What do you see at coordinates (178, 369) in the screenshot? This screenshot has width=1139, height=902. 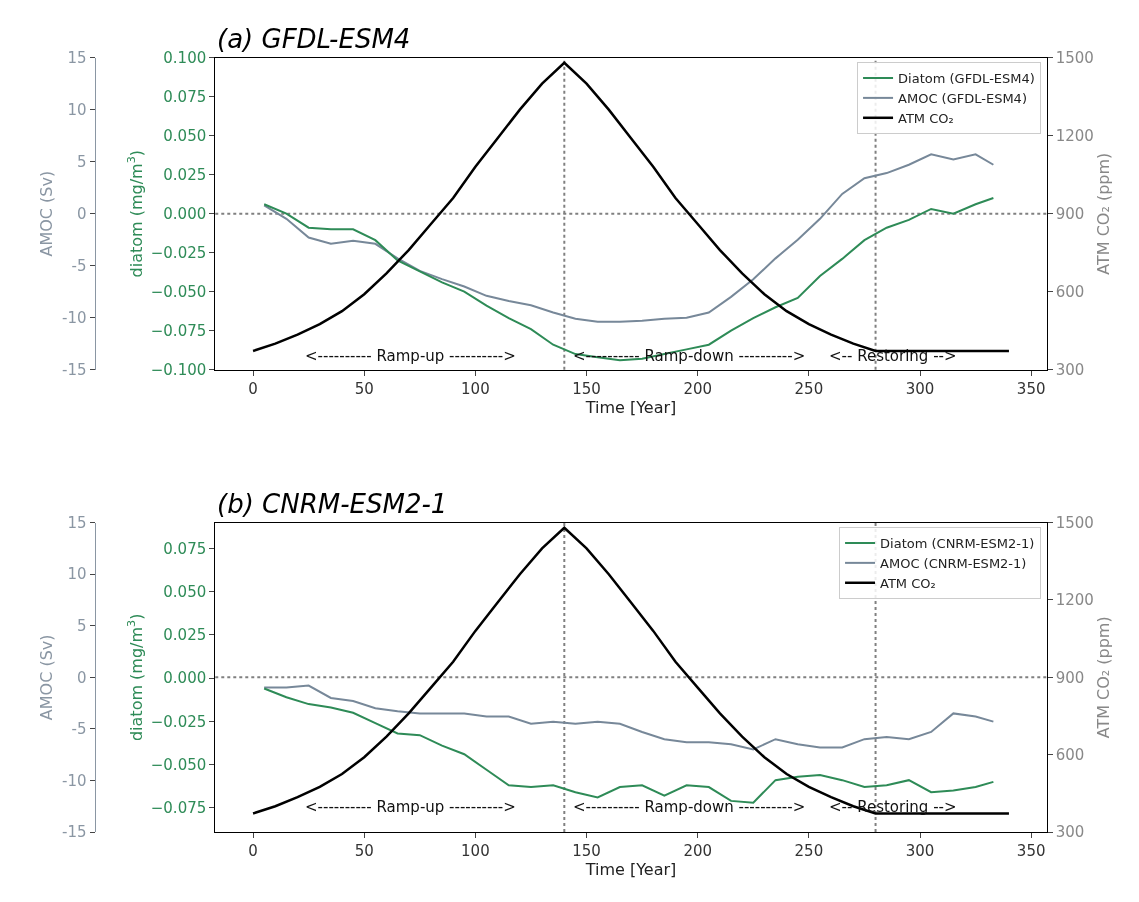 I see `y2-tick-label: −0.100` at bounding box center [178, 369].